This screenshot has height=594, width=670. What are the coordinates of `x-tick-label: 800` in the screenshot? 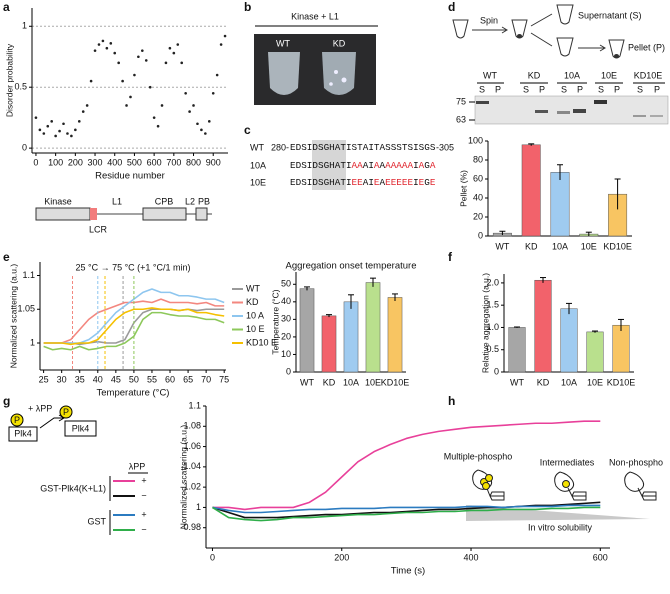 It's located at (193, 162).